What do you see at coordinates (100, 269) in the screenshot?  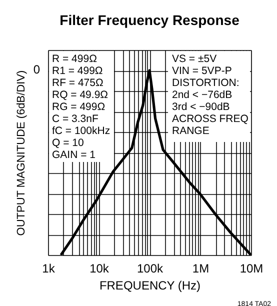 I see `x-tick-label: 10k` at bounding box center [100, 269].